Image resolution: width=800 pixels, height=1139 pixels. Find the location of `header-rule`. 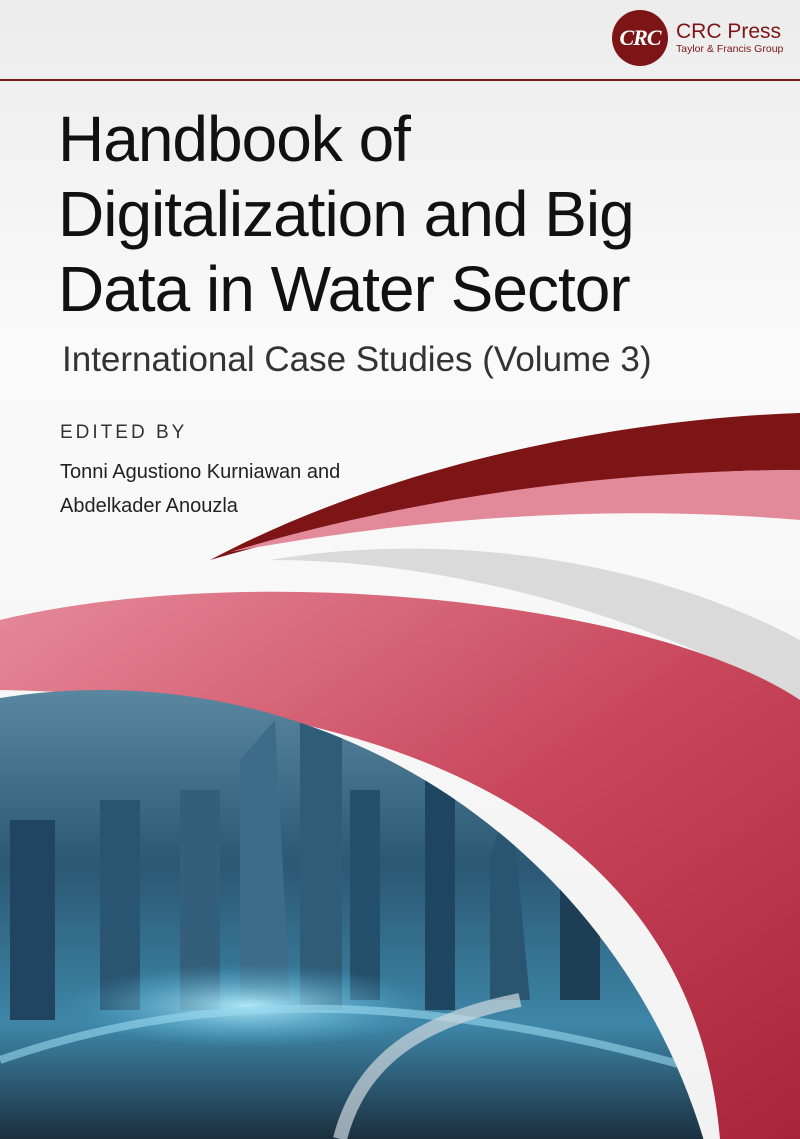

header-rule is located at coordinates (400, 80).